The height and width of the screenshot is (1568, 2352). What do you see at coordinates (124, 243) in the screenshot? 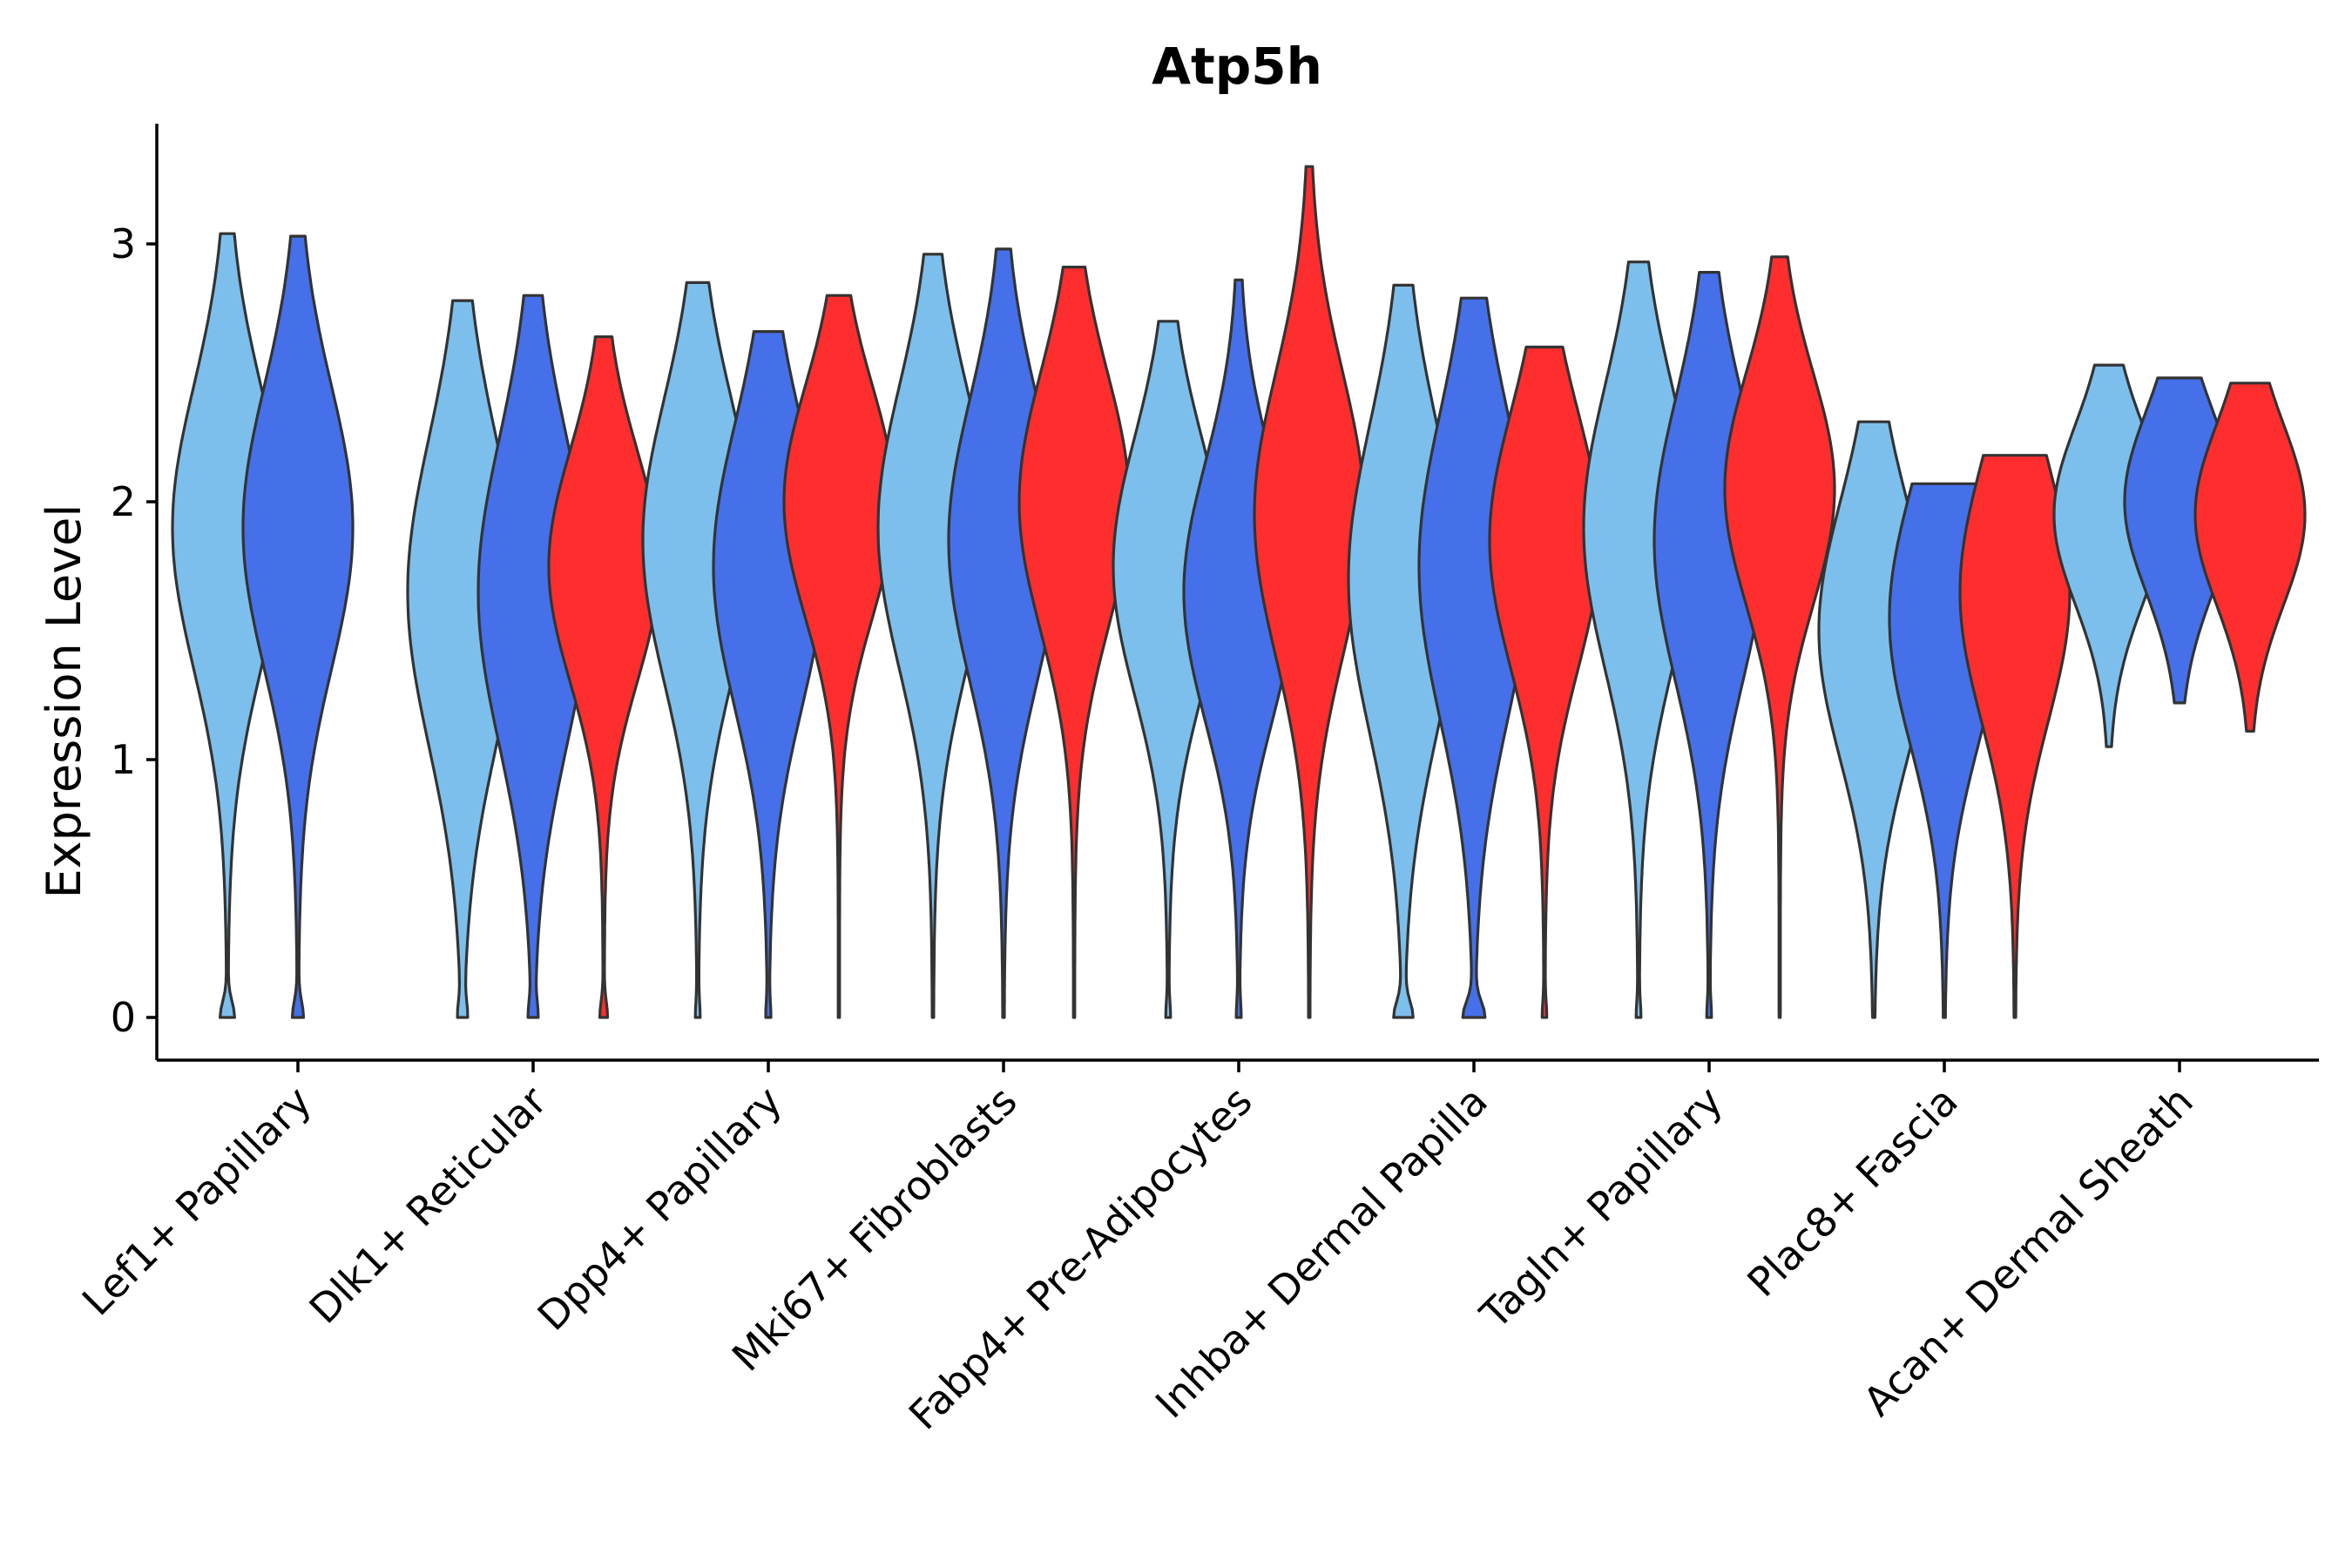
I see `y-tick-label: 3` at bounding box center [124, 243].